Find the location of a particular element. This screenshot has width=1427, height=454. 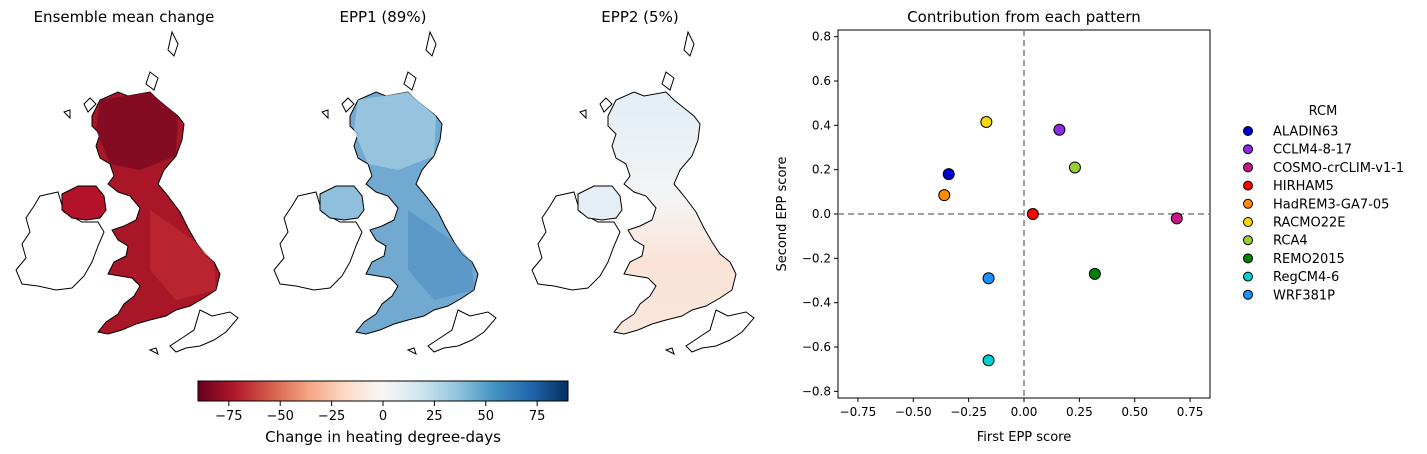

x-tick-label: 0.50 is located at coordinates (1134, 412).